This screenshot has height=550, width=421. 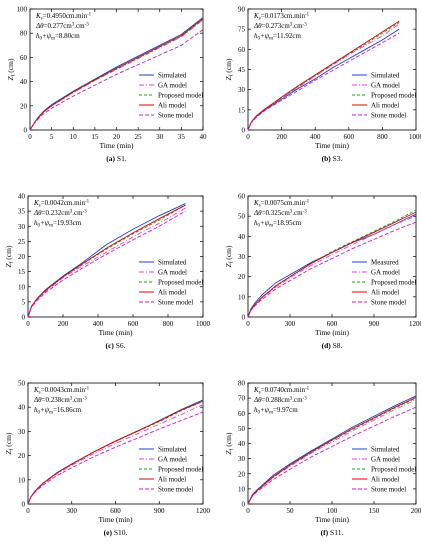 I want to click on parameter-label: Δθ=0.288cm3.cm-3, so click(x=280, y=400).